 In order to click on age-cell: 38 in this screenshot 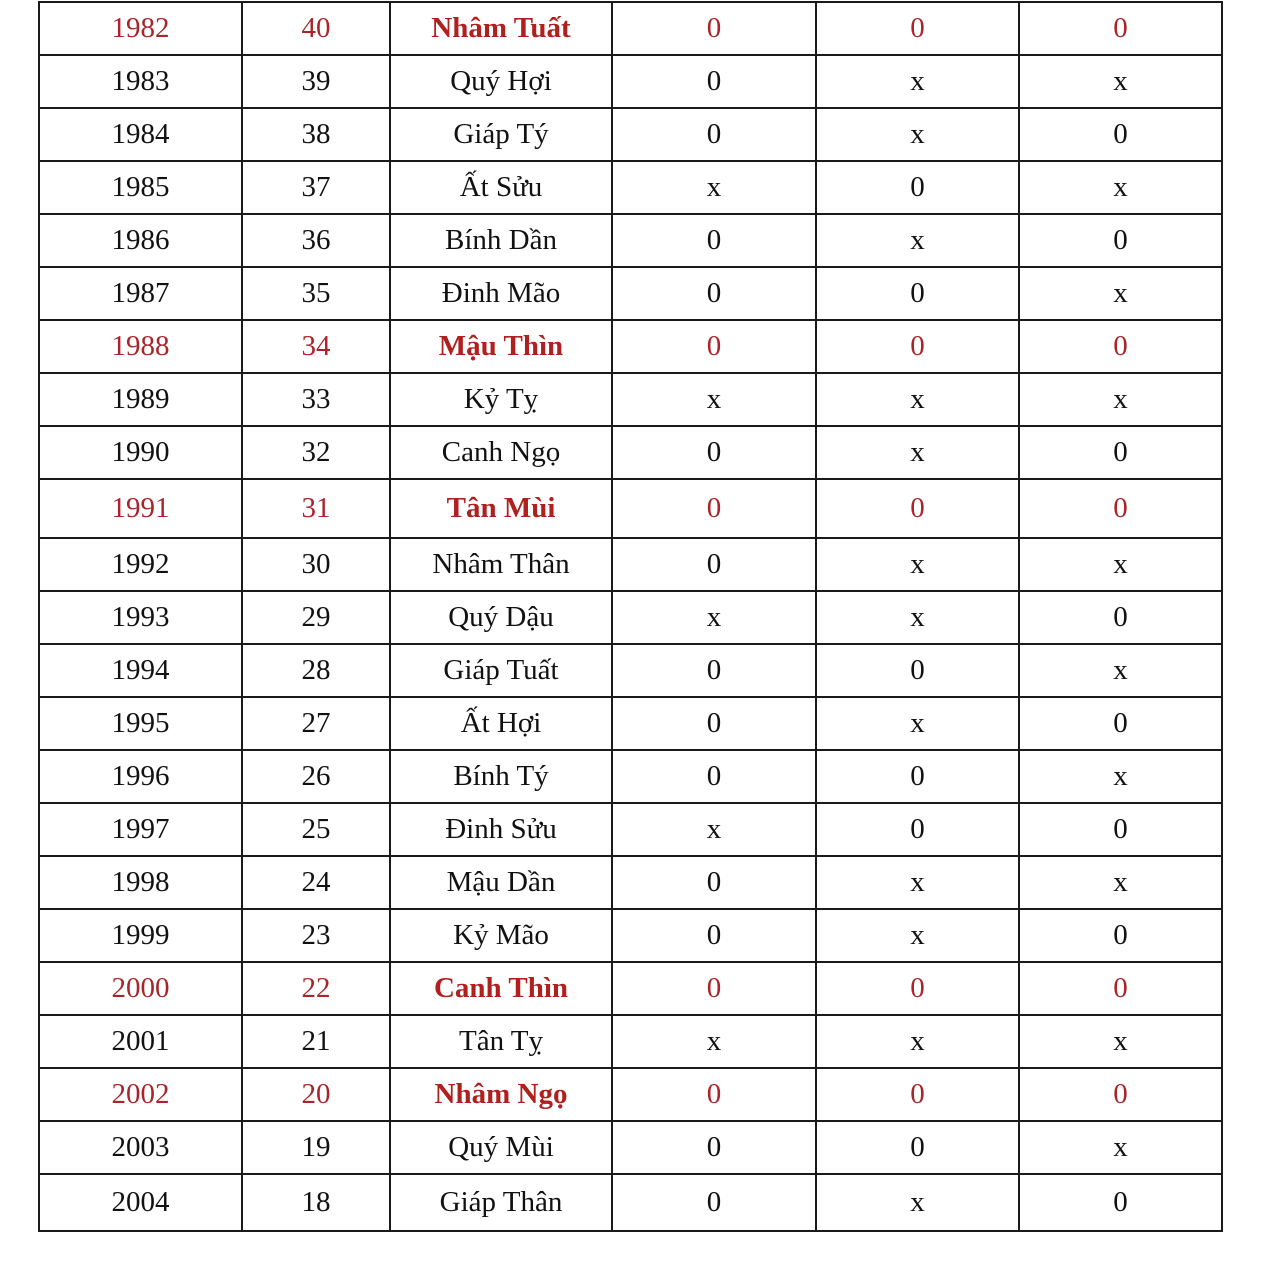, I will do `click(316, 134)`.